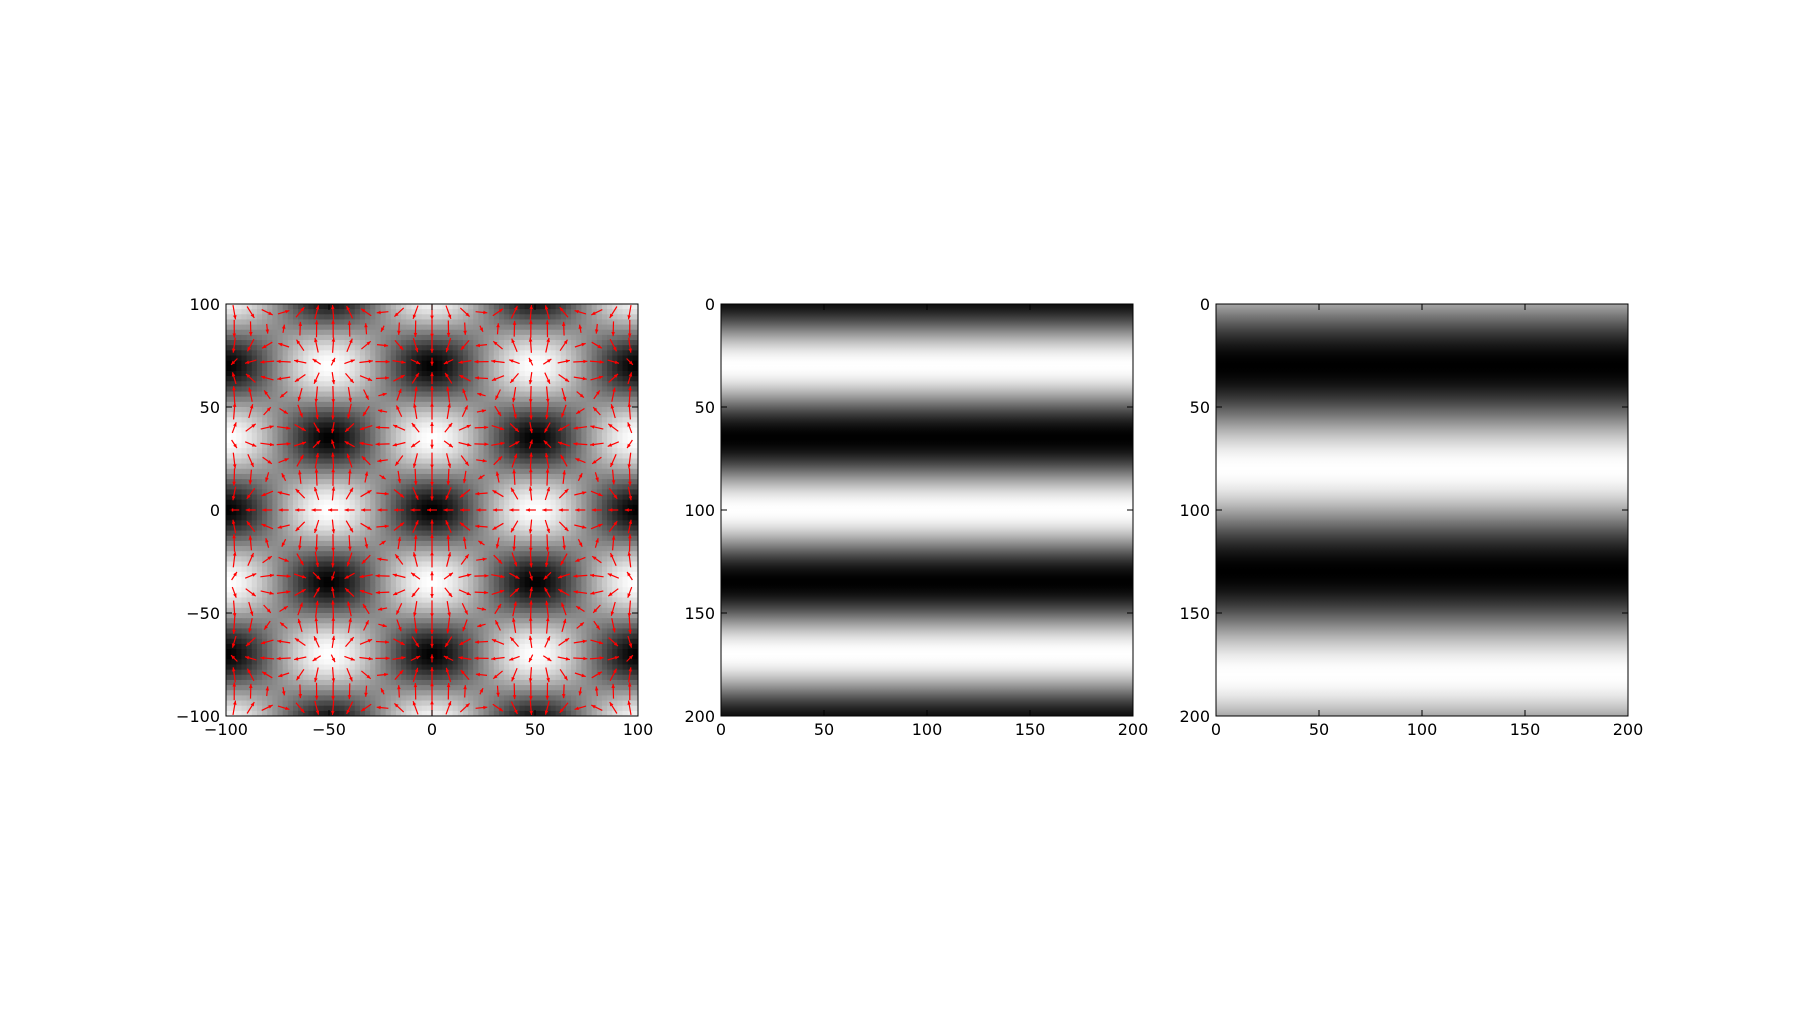 The width and height of the screenshot is (1800, 1016). Describe the element at coordinates (1194, 716) in the screenshot. I see `y-tick-label: 200` at that location.